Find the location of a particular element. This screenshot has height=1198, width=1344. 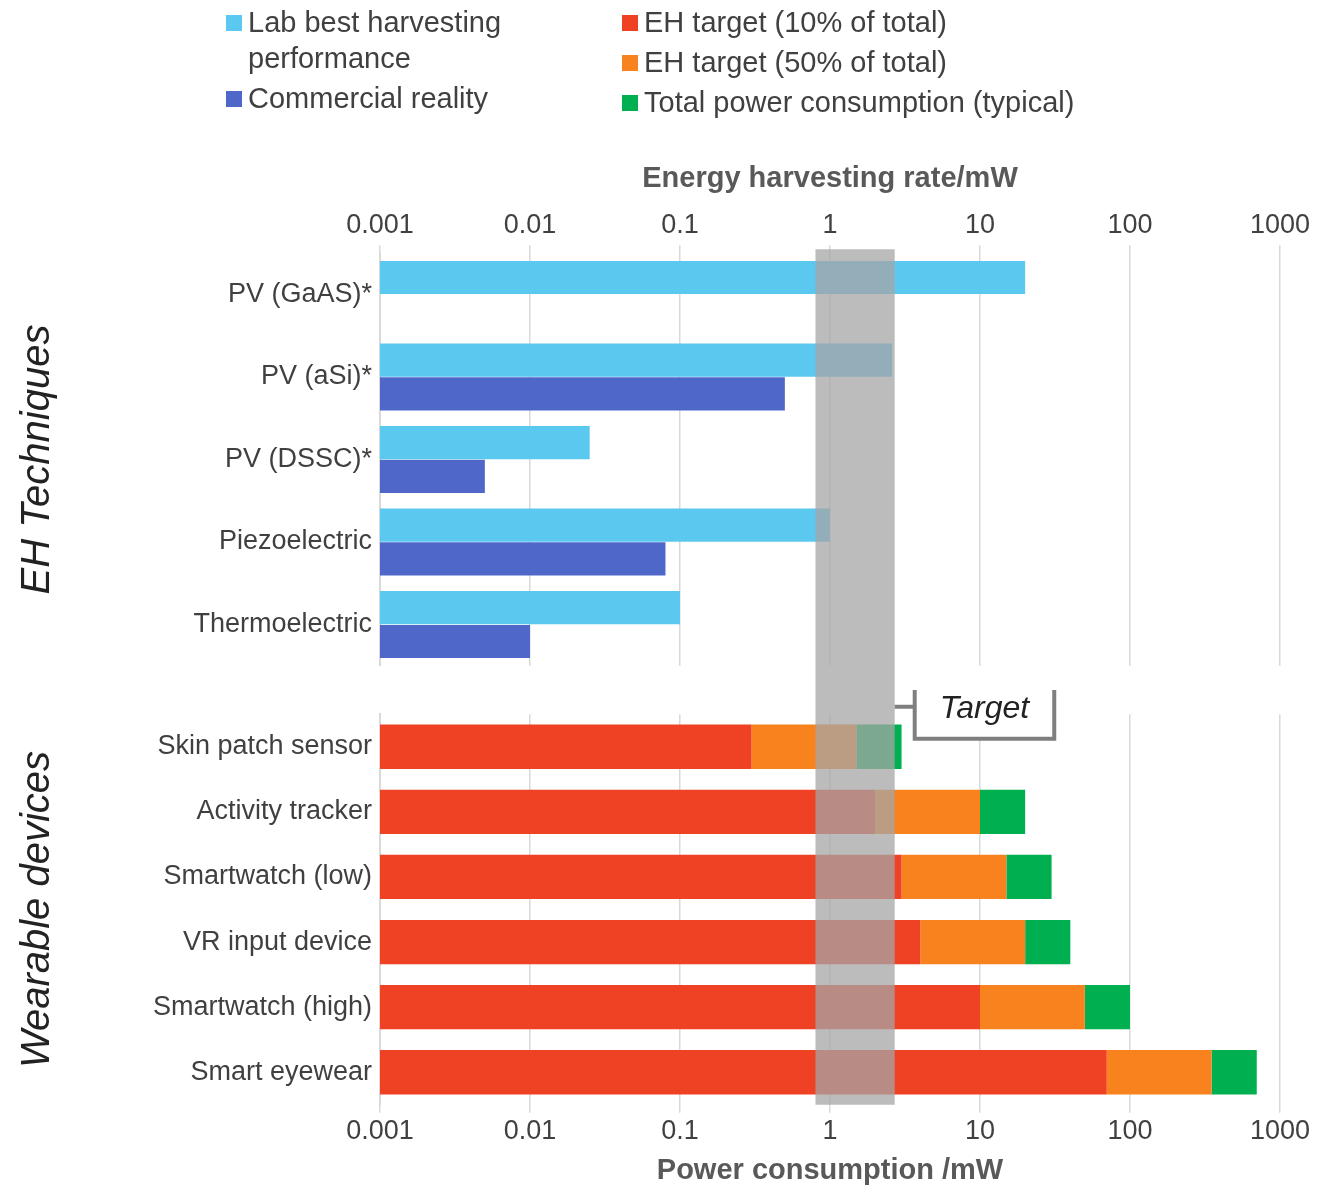

y-axis-title: Wearable devices is located at coordinates (35, 909).